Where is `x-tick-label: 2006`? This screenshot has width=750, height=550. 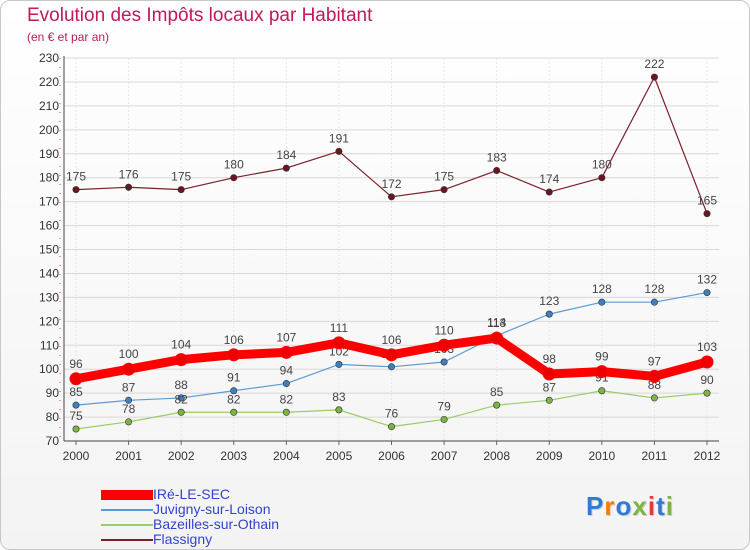
x-tick-label: 2006 is located at coordinates (391, 456).